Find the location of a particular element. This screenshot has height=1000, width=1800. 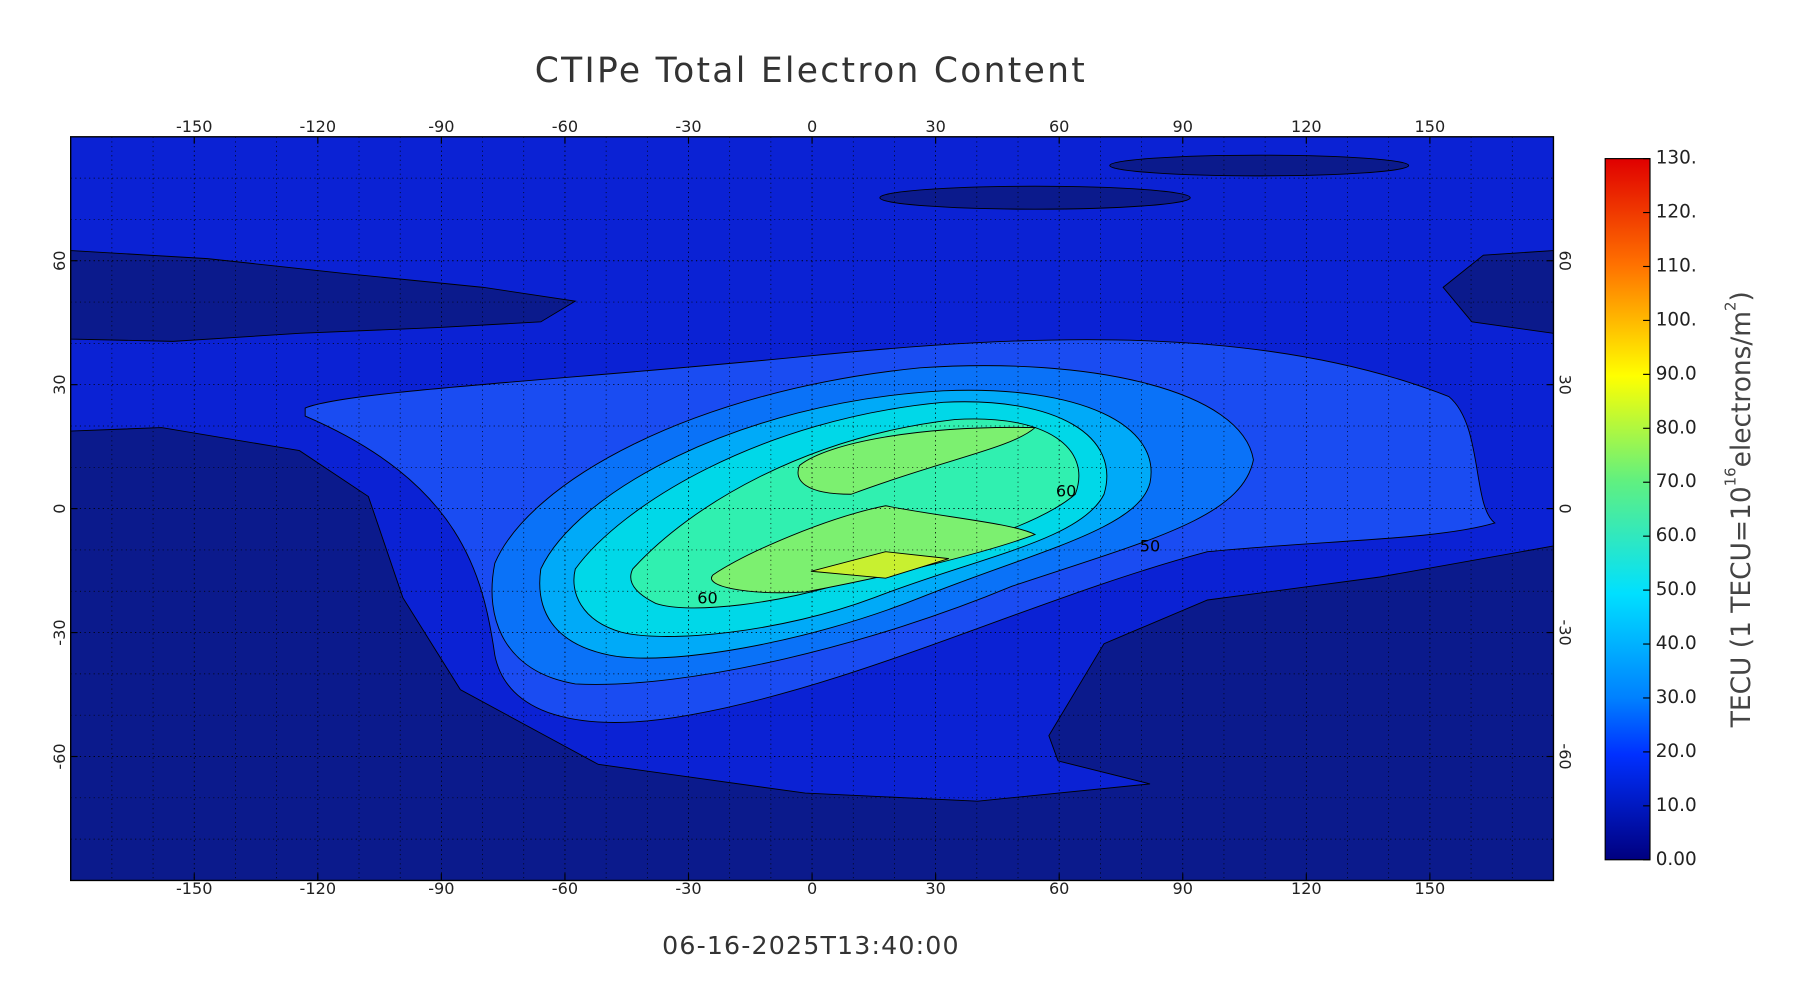

colorbar-tick-label: 90.0 is located at coordinates (1676, 373).